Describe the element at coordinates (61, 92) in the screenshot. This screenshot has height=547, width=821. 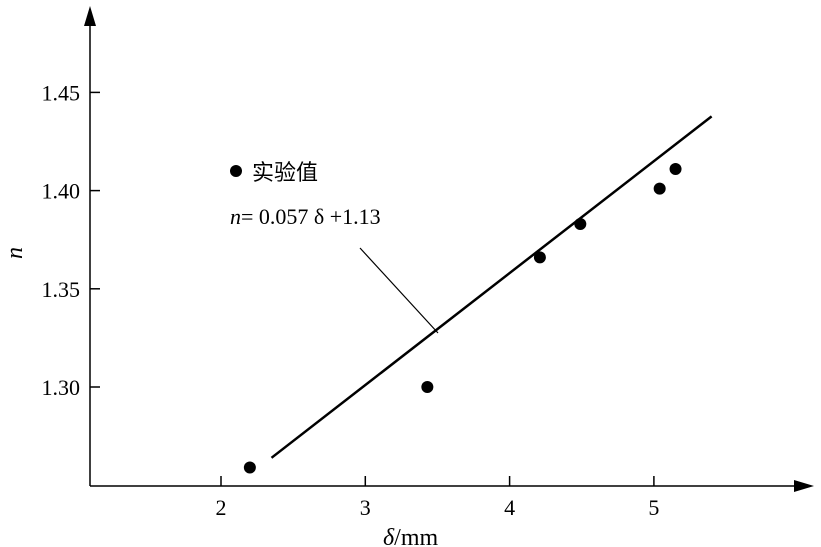
I see `y-tick-label: 1.45` at that location.